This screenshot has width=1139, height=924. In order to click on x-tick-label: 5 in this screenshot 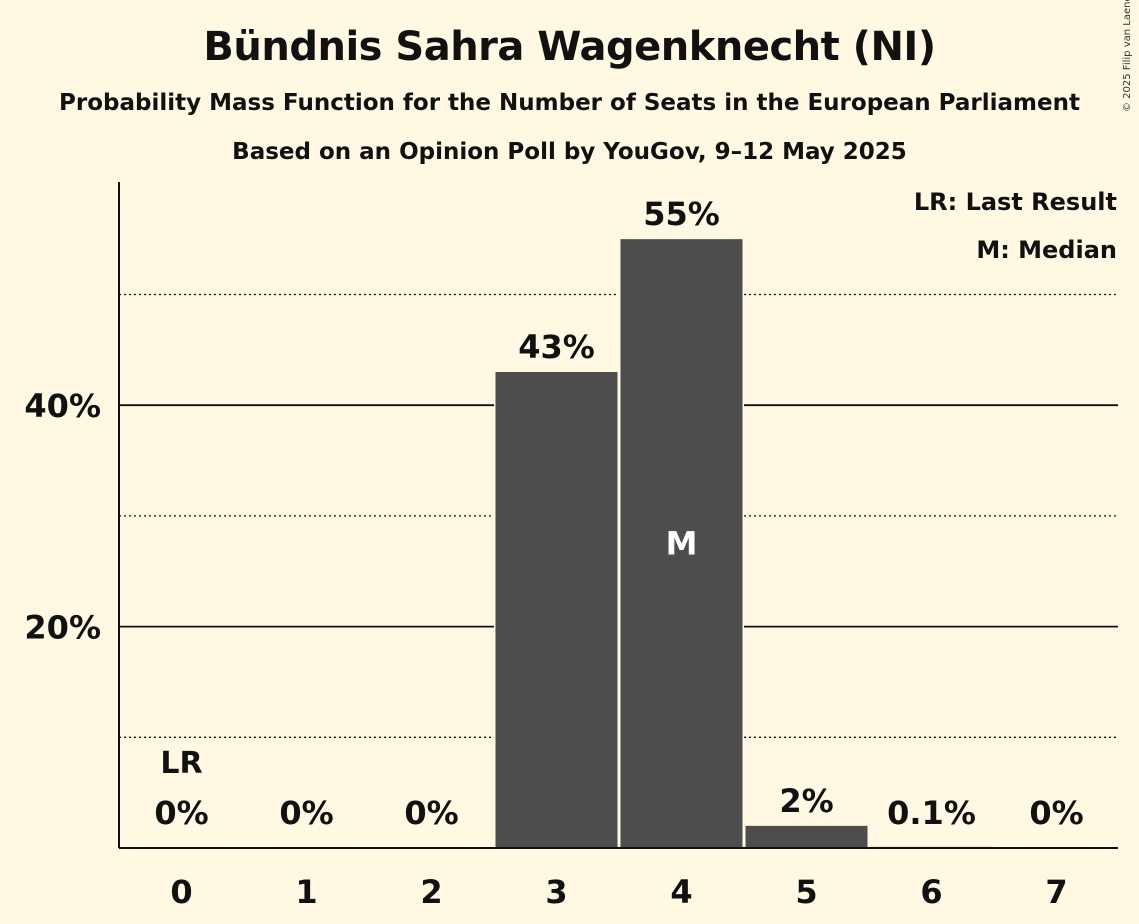, I will do `click(806, 892)`.